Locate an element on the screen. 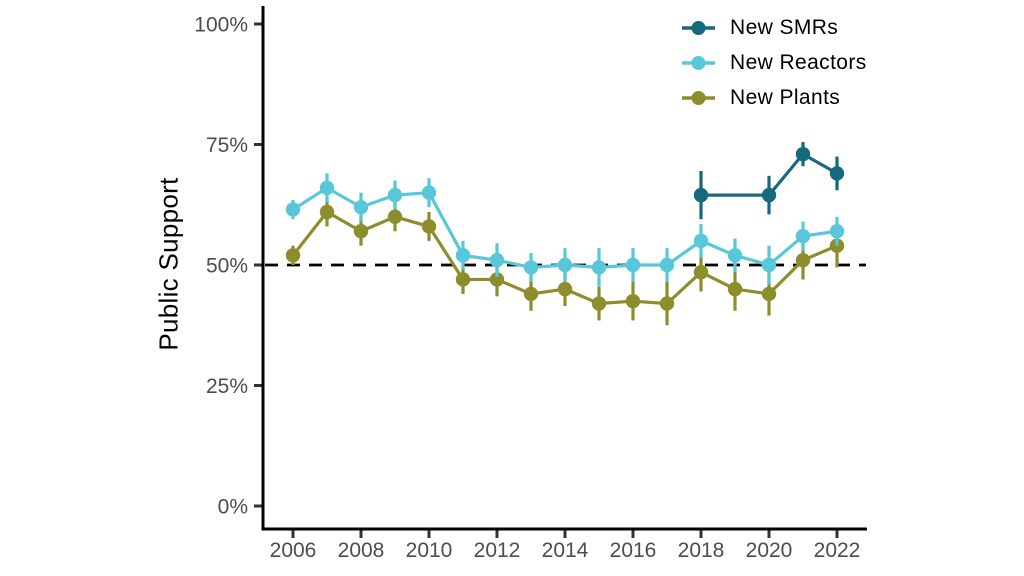  x-tick-label: 2008 is located at coordinates (361, 550).